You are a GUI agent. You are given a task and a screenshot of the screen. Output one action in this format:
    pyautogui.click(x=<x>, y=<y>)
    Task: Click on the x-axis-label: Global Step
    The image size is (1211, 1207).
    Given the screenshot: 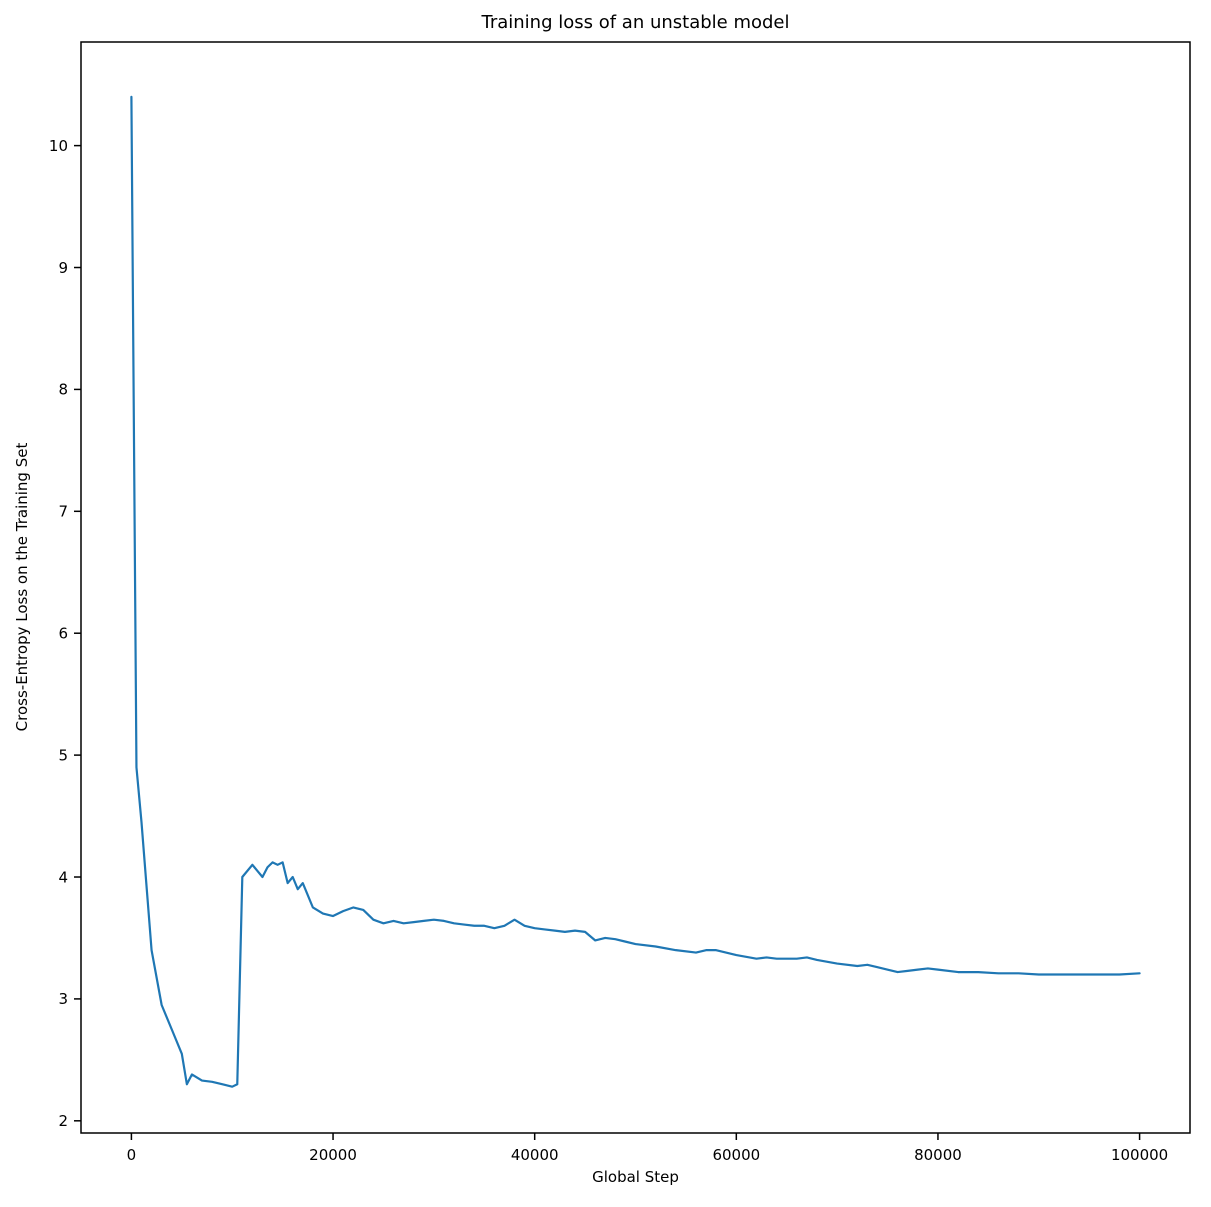 What is the action you would take?
    pyautogui.click(x=635, y=1177)
    